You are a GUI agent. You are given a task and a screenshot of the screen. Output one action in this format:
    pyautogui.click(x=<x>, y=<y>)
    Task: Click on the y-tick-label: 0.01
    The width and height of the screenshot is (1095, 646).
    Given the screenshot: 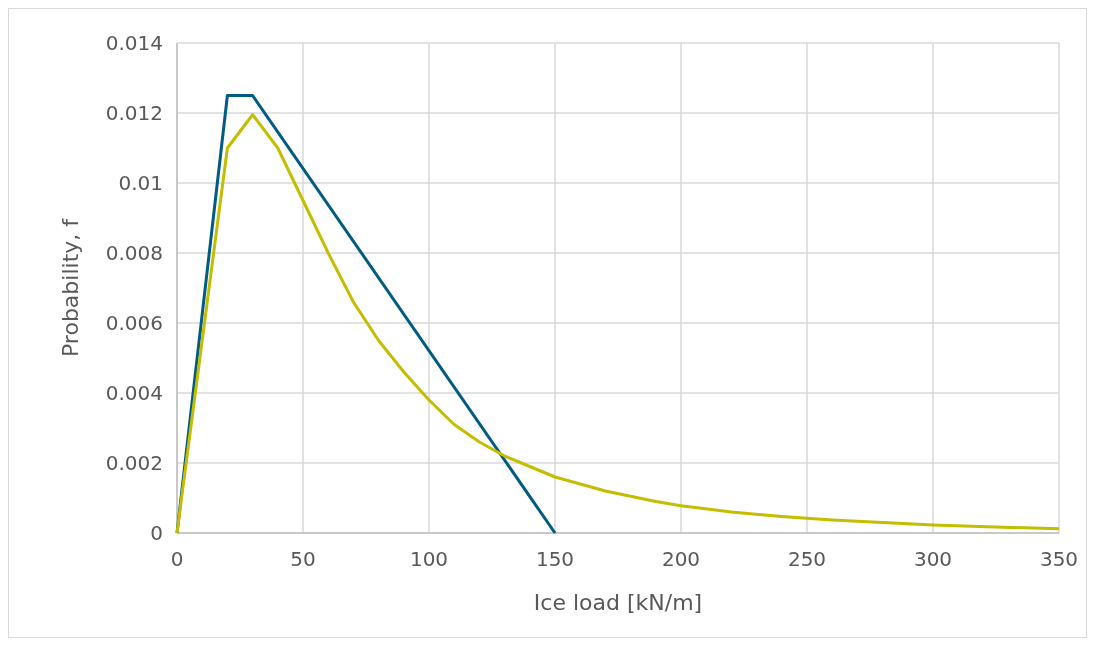 What is the action you would take?
    pyautogui.click(x=140, y=183)
    